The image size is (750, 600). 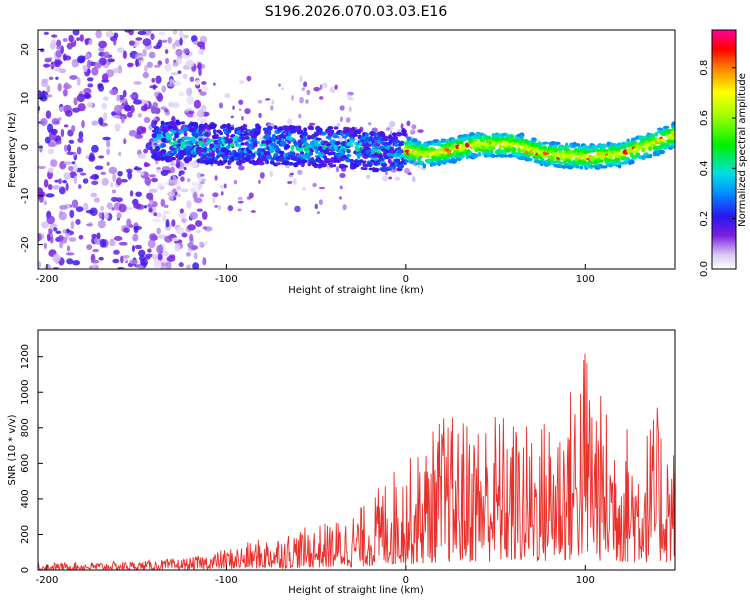 I want to click on x-tick-label: 0, so click(x=406, y=580).